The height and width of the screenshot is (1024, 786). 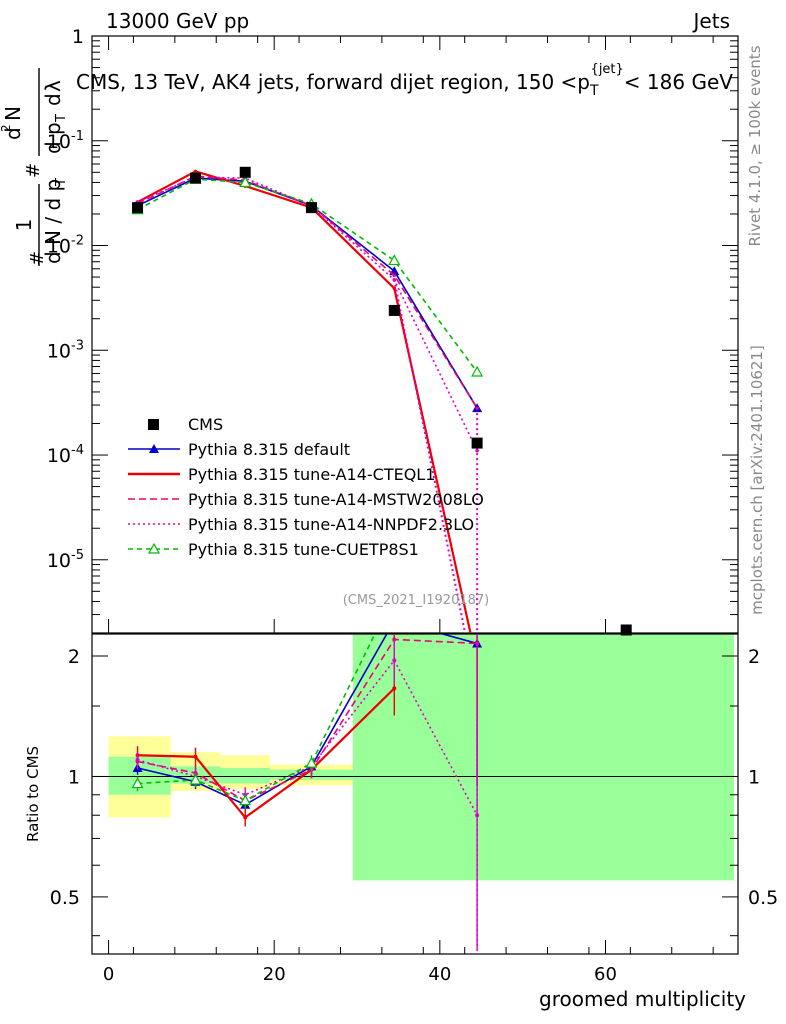 I want to click on ratio-tick-label-right: 1, so click(x=754, y=777).